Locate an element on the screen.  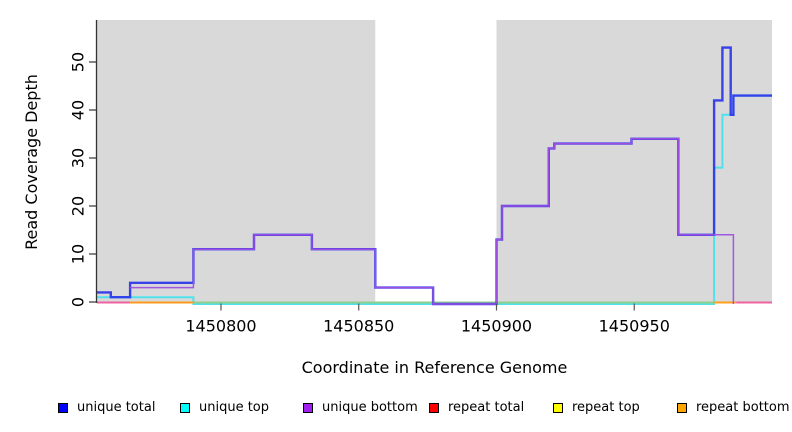
x-tick-label: 1450900 is located at coordinates (496, 326).